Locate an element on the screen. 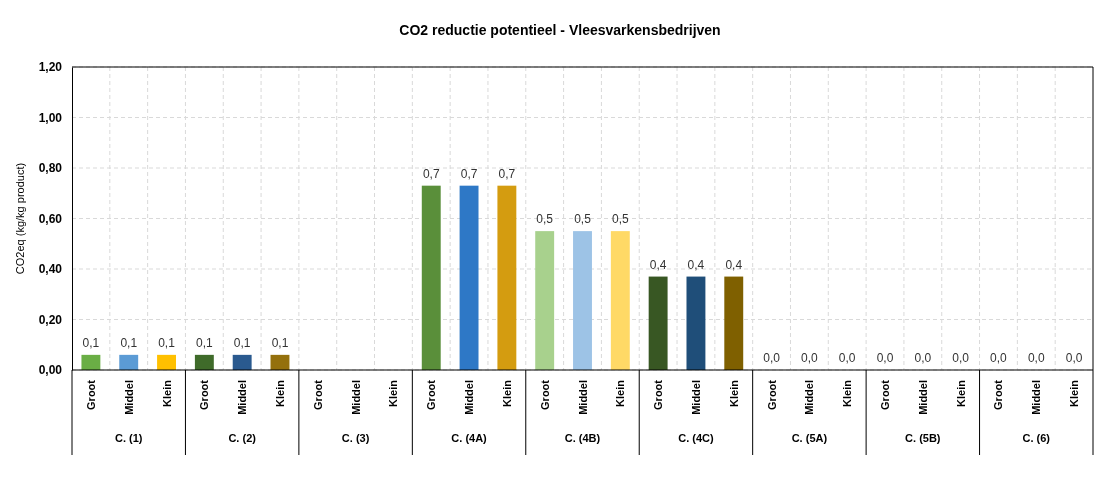  y-tick-label: 1,20 is located at coordinates (50, 67).